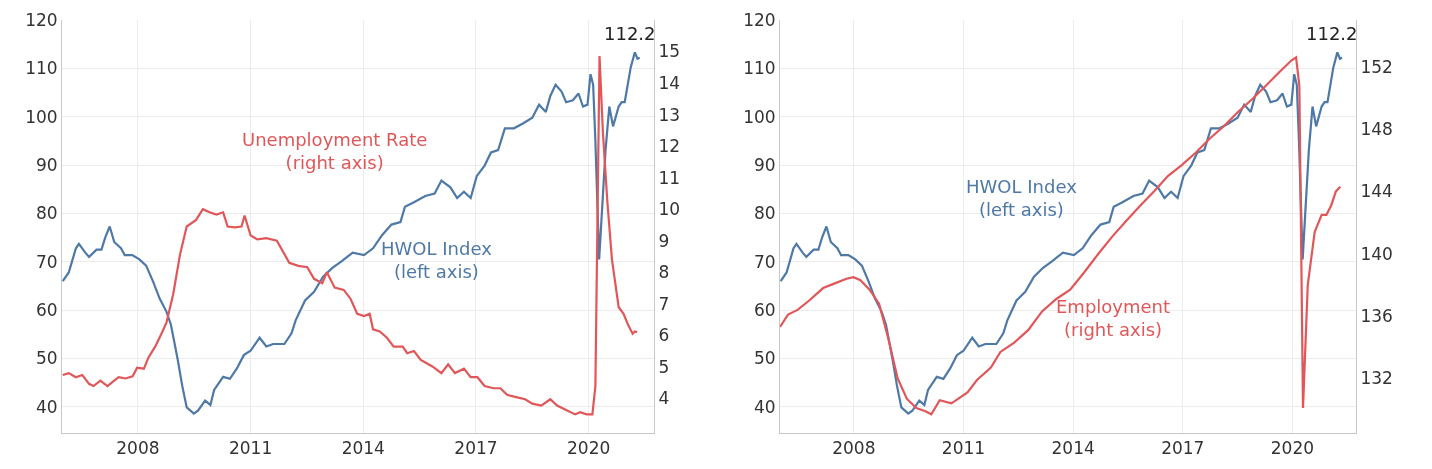 This screenshot has width=1432, height=469. What do you see at coordinates (1376, 316) in the screenshot?
I see `y2-tick-label: 136` at bounding box center [1376, 316].